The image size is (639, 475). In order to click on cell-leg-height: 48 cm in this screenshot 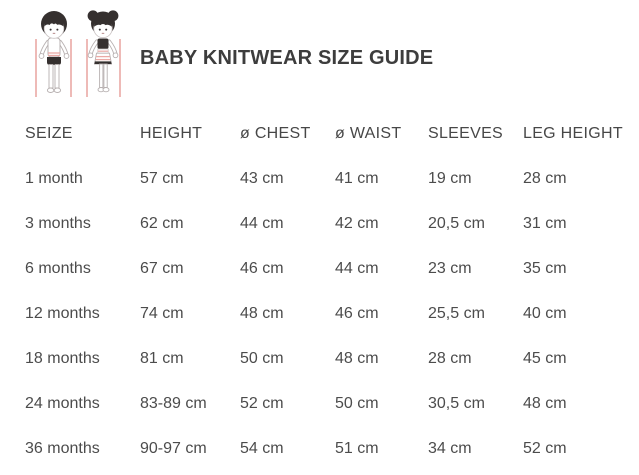, I will do `click(545, 403)`.